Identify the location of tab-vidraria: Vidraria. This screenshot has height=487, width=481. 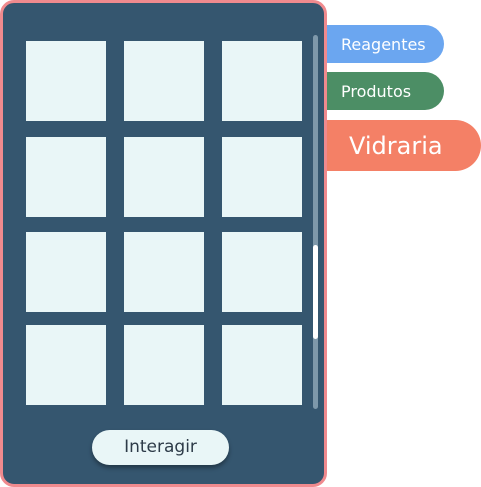
(404, 145).